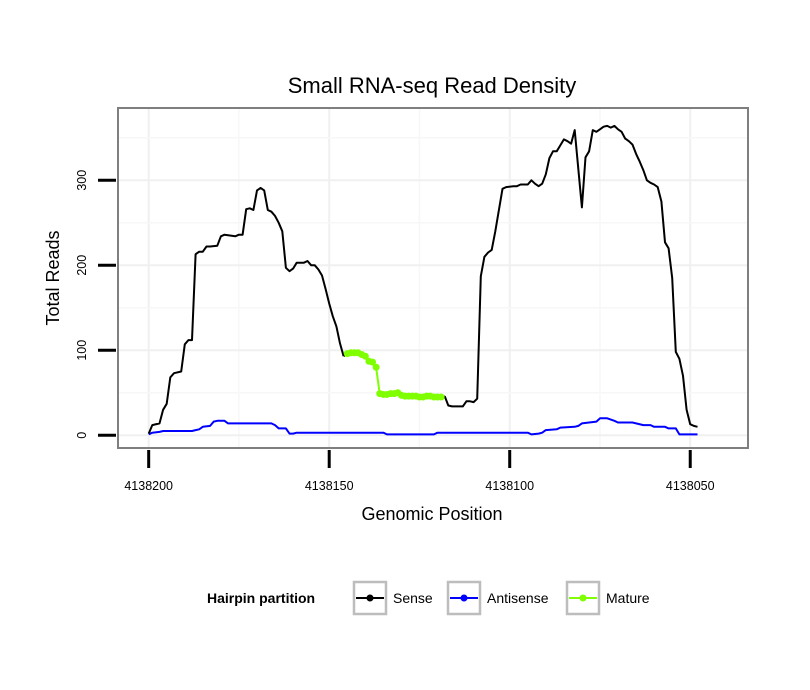 Image resolution: width=810 pixels, height=690 pixels. What do you see at coordinates (95, 304) in the screenshot?
I see `y-axis: 0 100 200 300` at bounding box center [95, 304].